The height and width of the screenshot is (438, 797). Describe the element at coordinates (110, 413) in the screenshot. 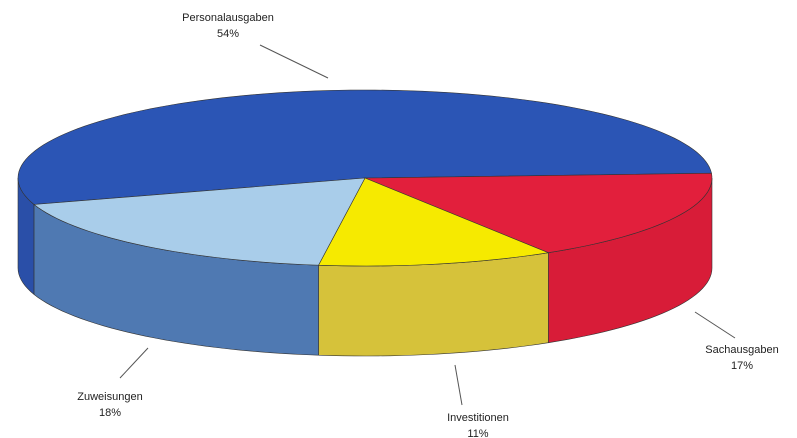

I see `slice-value-label: 18%` at that location.